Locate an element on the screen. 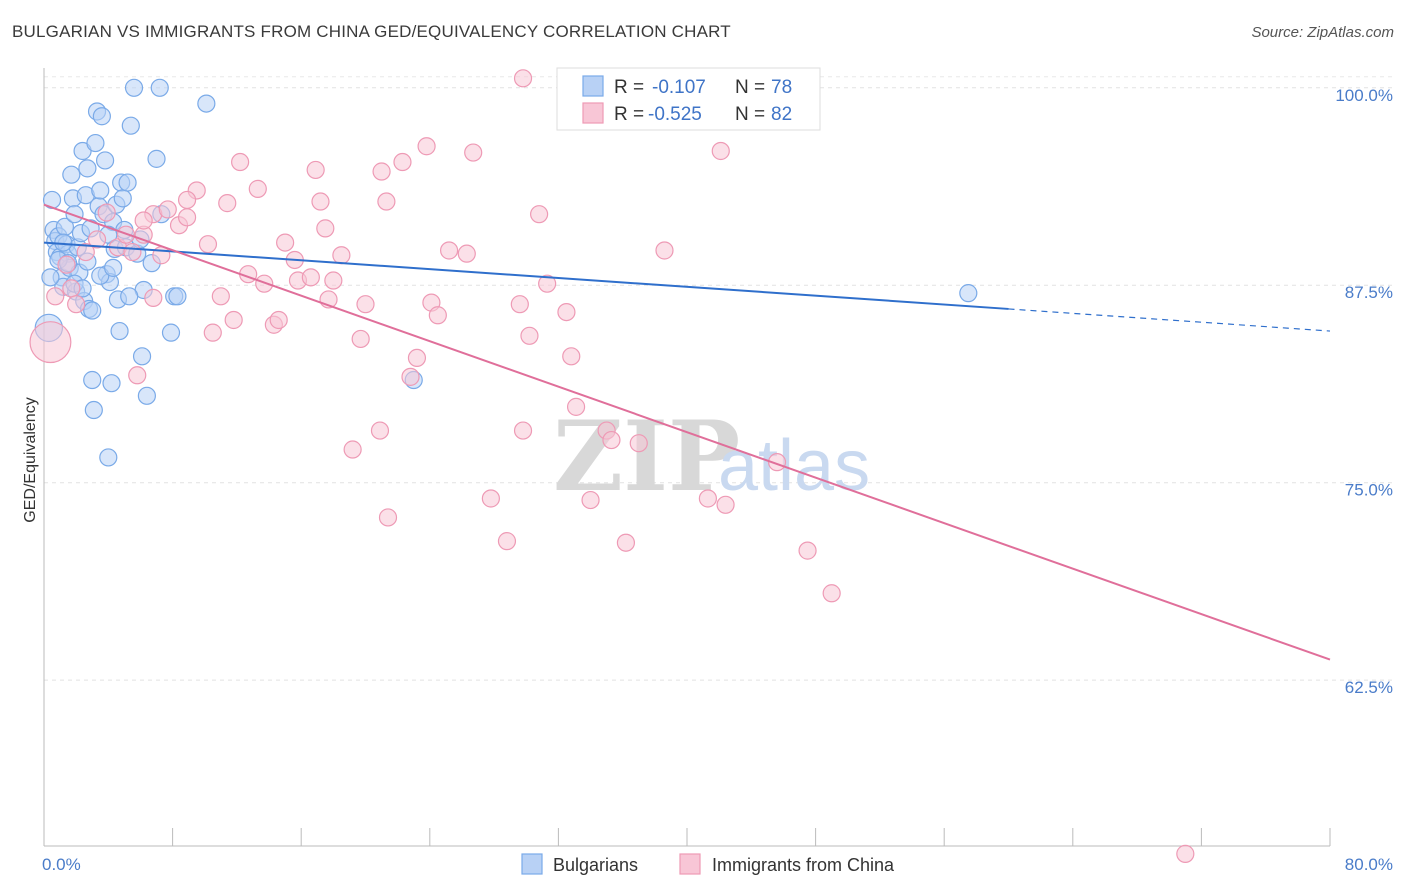  legend-swatch-china is located at coordinates (690, 864).